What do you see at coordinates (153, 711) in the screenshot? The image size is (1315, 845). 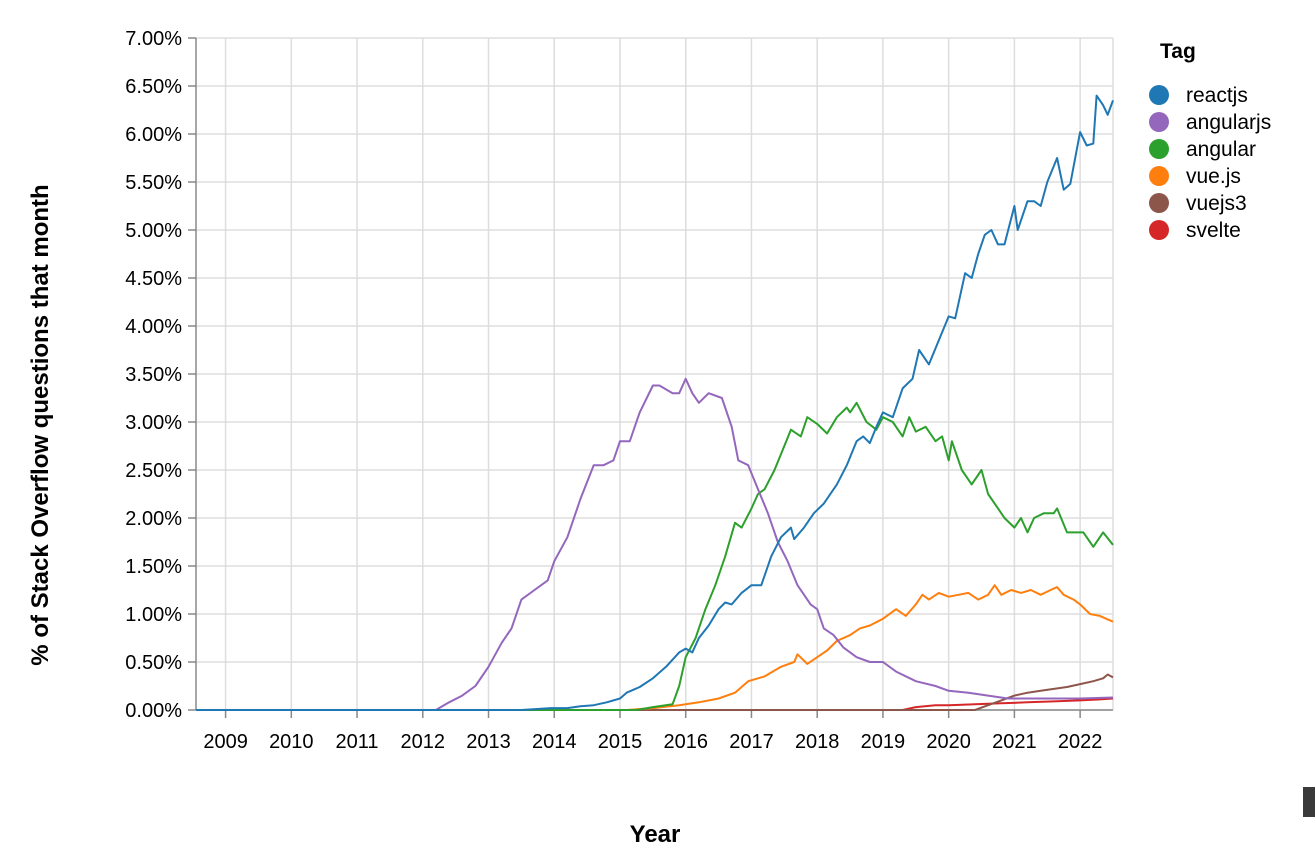 I see `y-tick-label: 0.00%` at bounding box center [153, 711].